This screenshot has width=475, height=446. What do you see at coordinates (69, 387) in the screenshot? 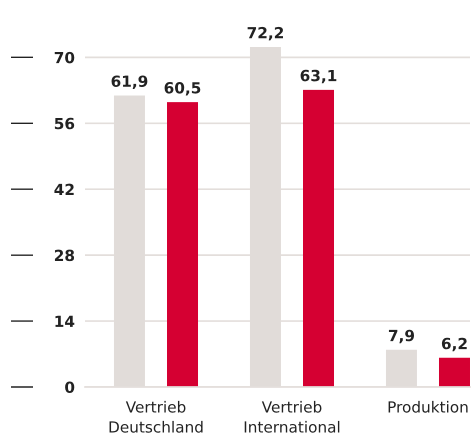
I see `y-tick-label: 0` at bounding box center [69, 387].